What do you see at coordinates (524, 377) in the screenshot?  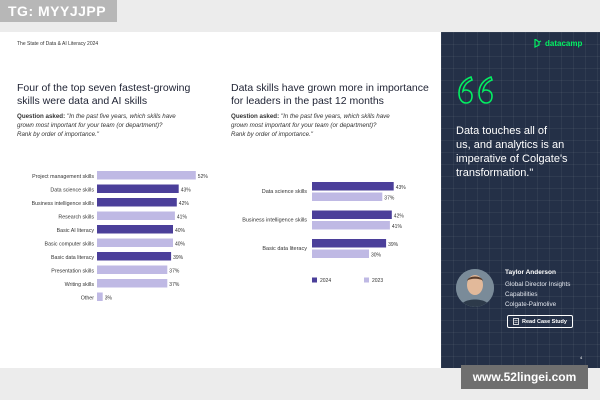 I see `watermark-bottom: www.52lingei.com` at bounding box center [524, 377].